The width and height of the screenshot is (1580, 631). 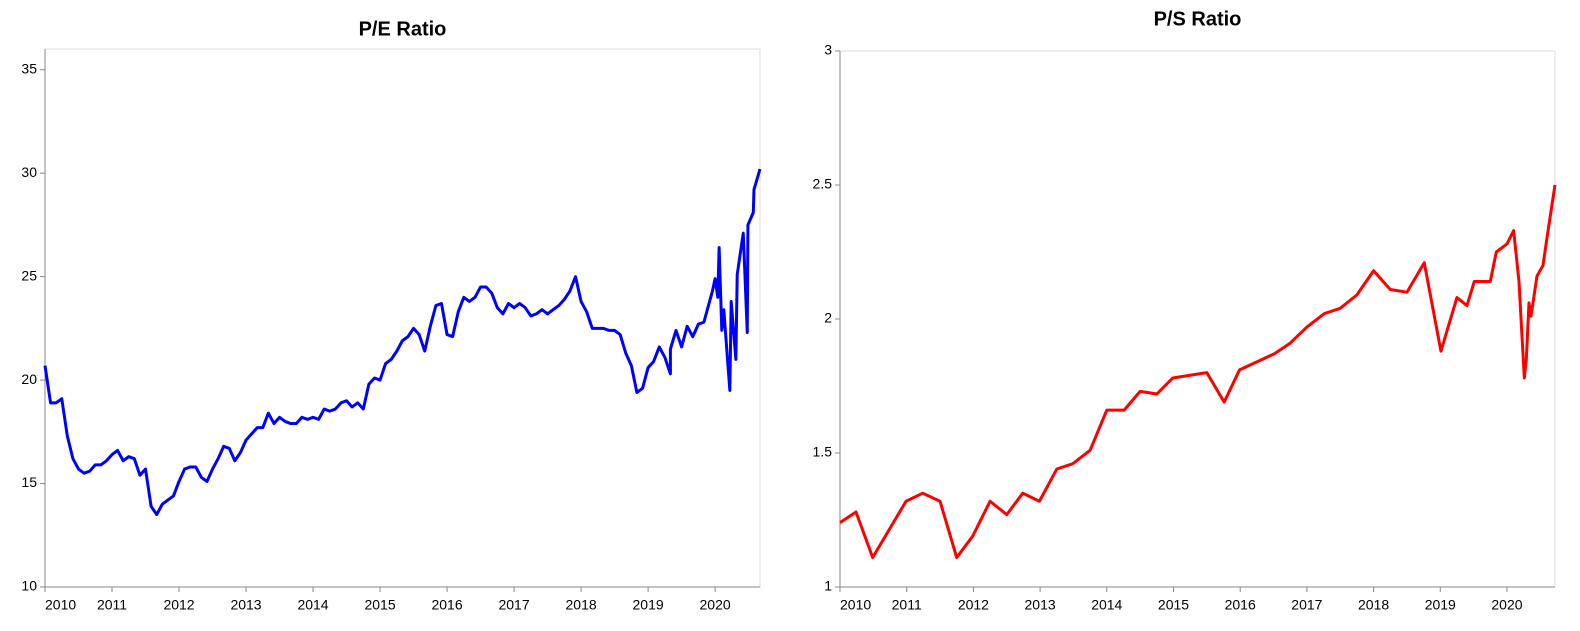 What do you see at coordinates (29, 68) in the screenshot?
I see `y-tick-label: 35` at bounding box center [29, 68].